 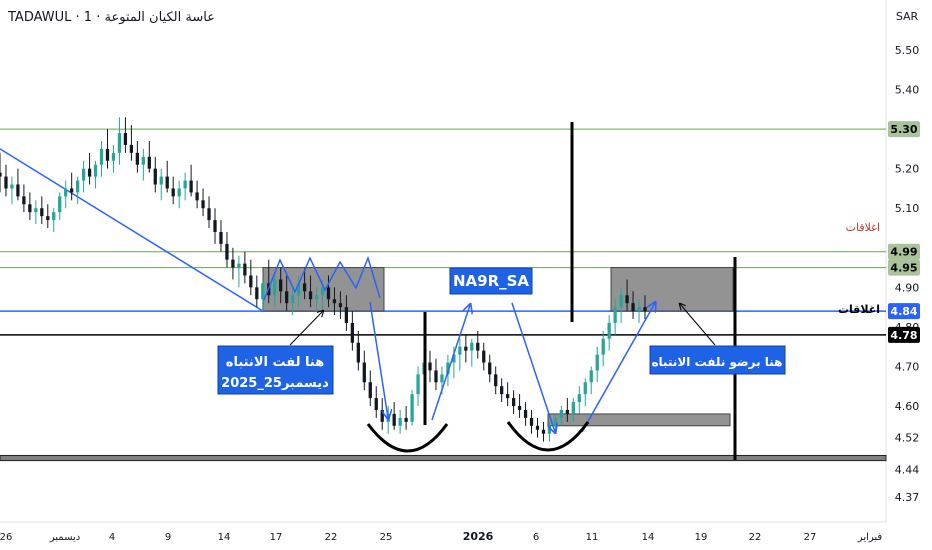 I want to click on y-tick-label: 4.90, so click(x=907, y=287).